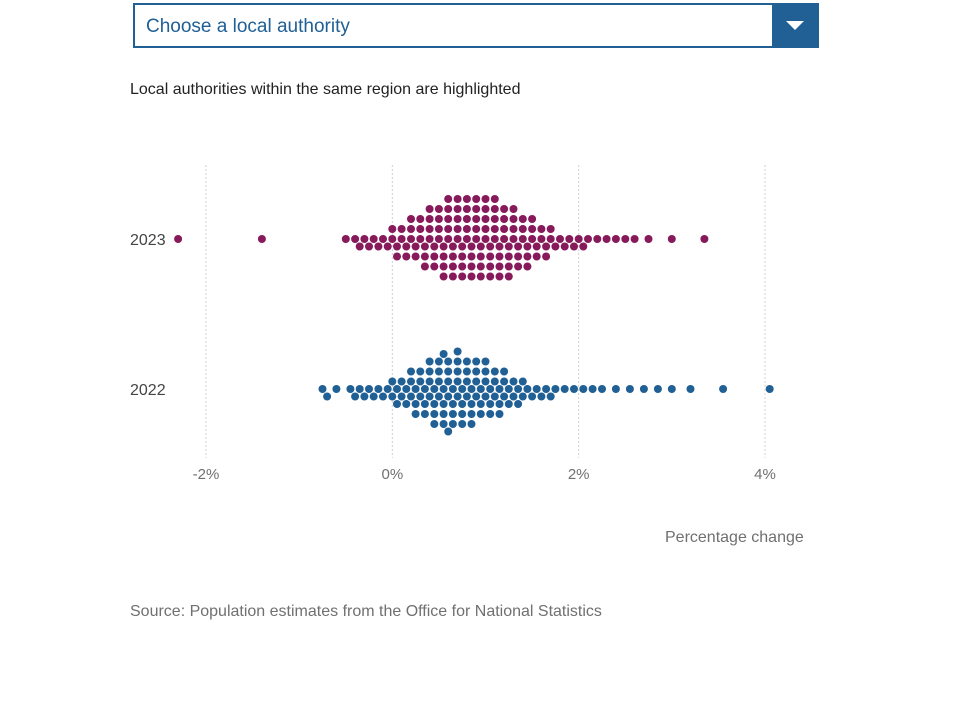 The image size is (960, 720). What do you see at coordinates (795, 25) in the screenshot?
I see `dropdown-toggle-button` at bounding box center [795, 25].